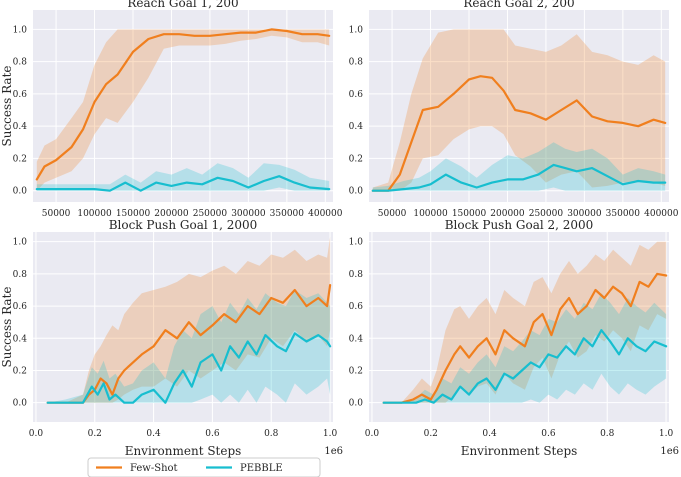  What do you see at coordinates (261, 468) in the screenshot?
I see `legend-label: PEBBLE` at bounding box center [261, 468].